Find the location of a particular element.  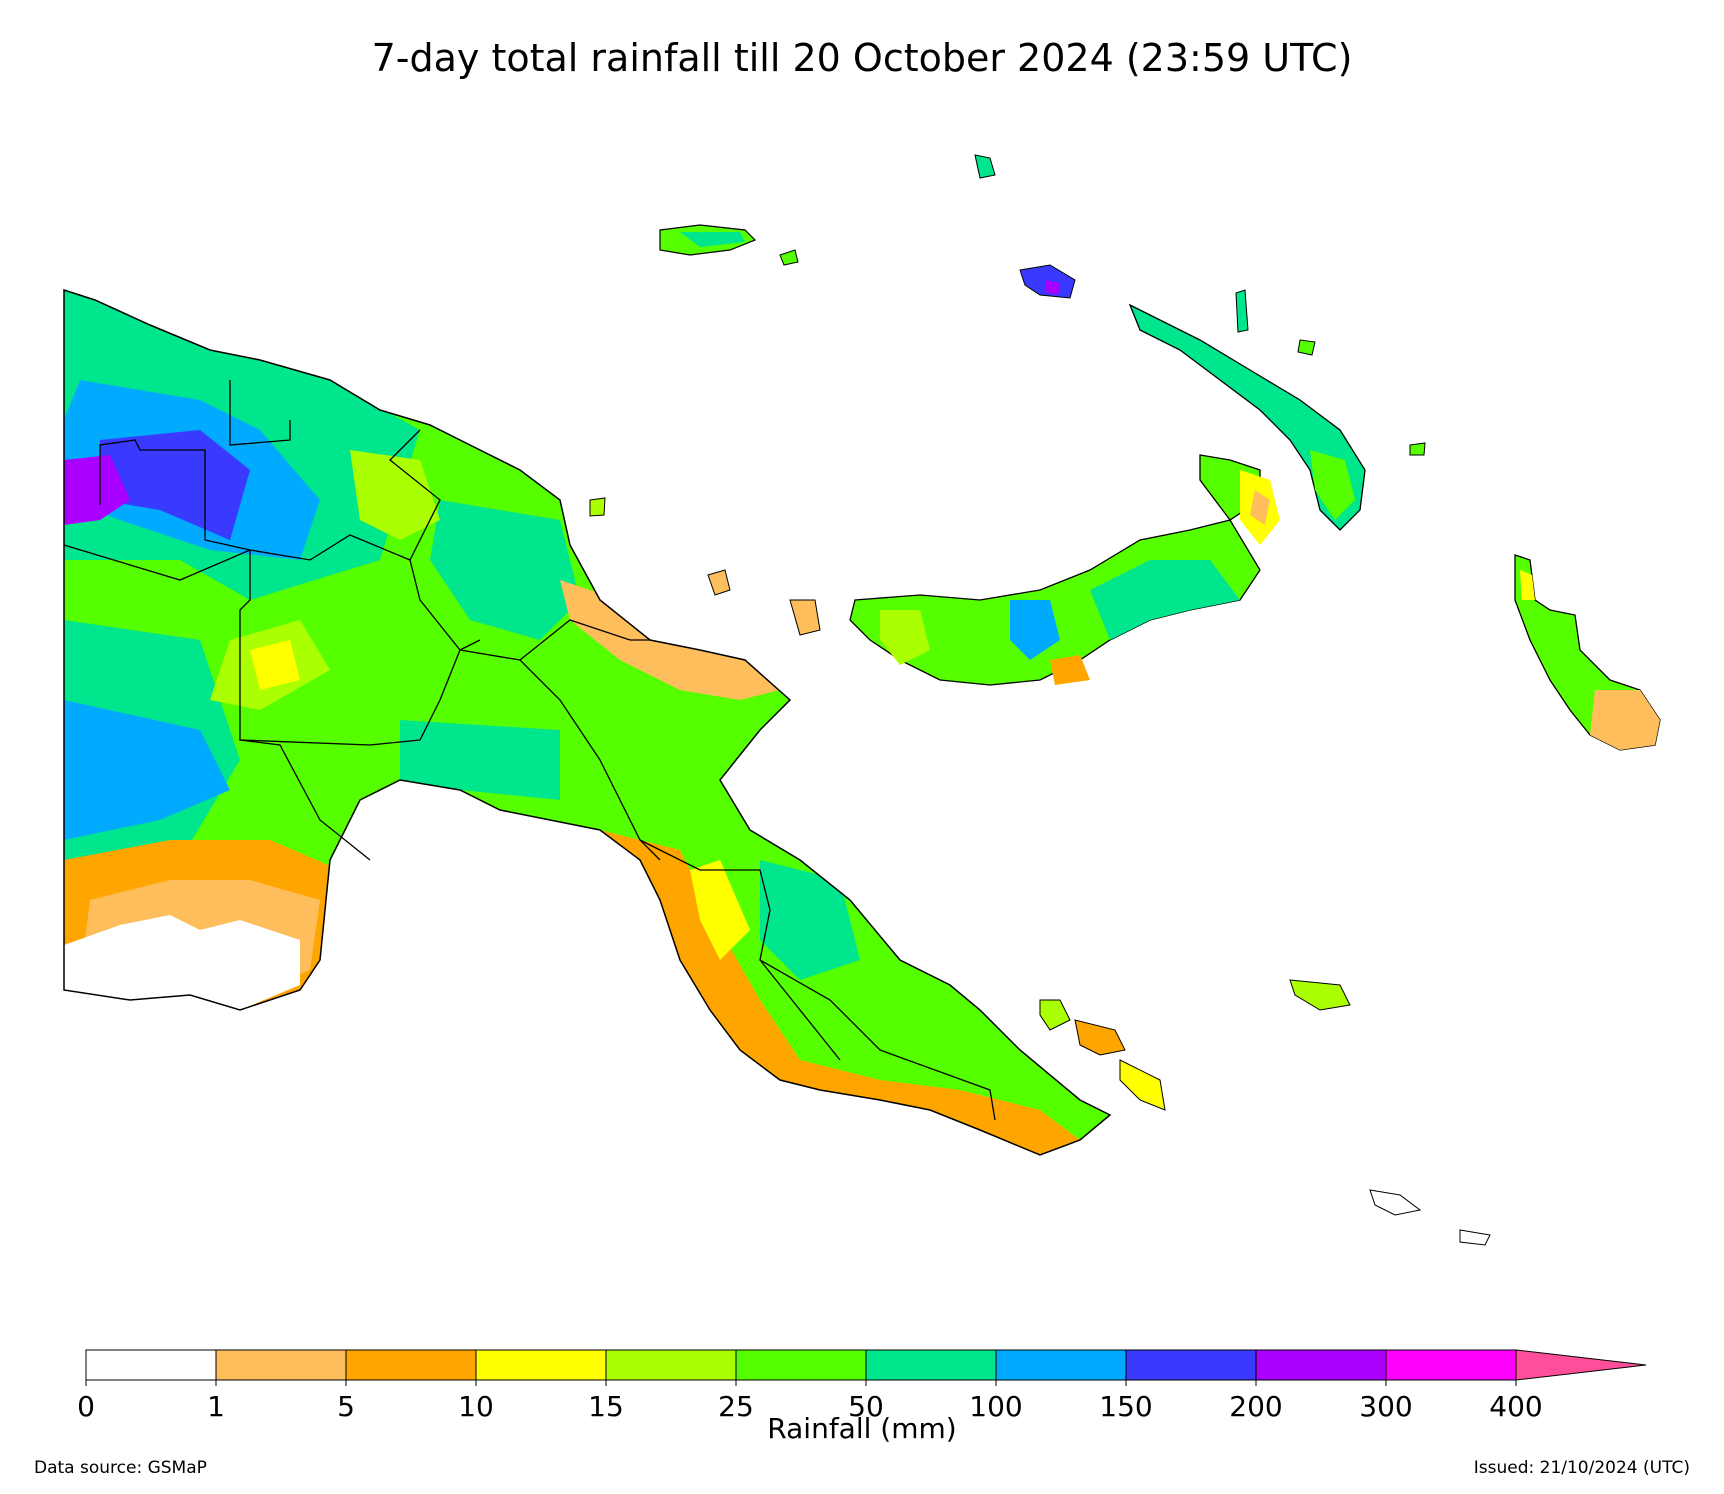

colorbar-tick-label: 10 is located at coordinates (476, 1406).